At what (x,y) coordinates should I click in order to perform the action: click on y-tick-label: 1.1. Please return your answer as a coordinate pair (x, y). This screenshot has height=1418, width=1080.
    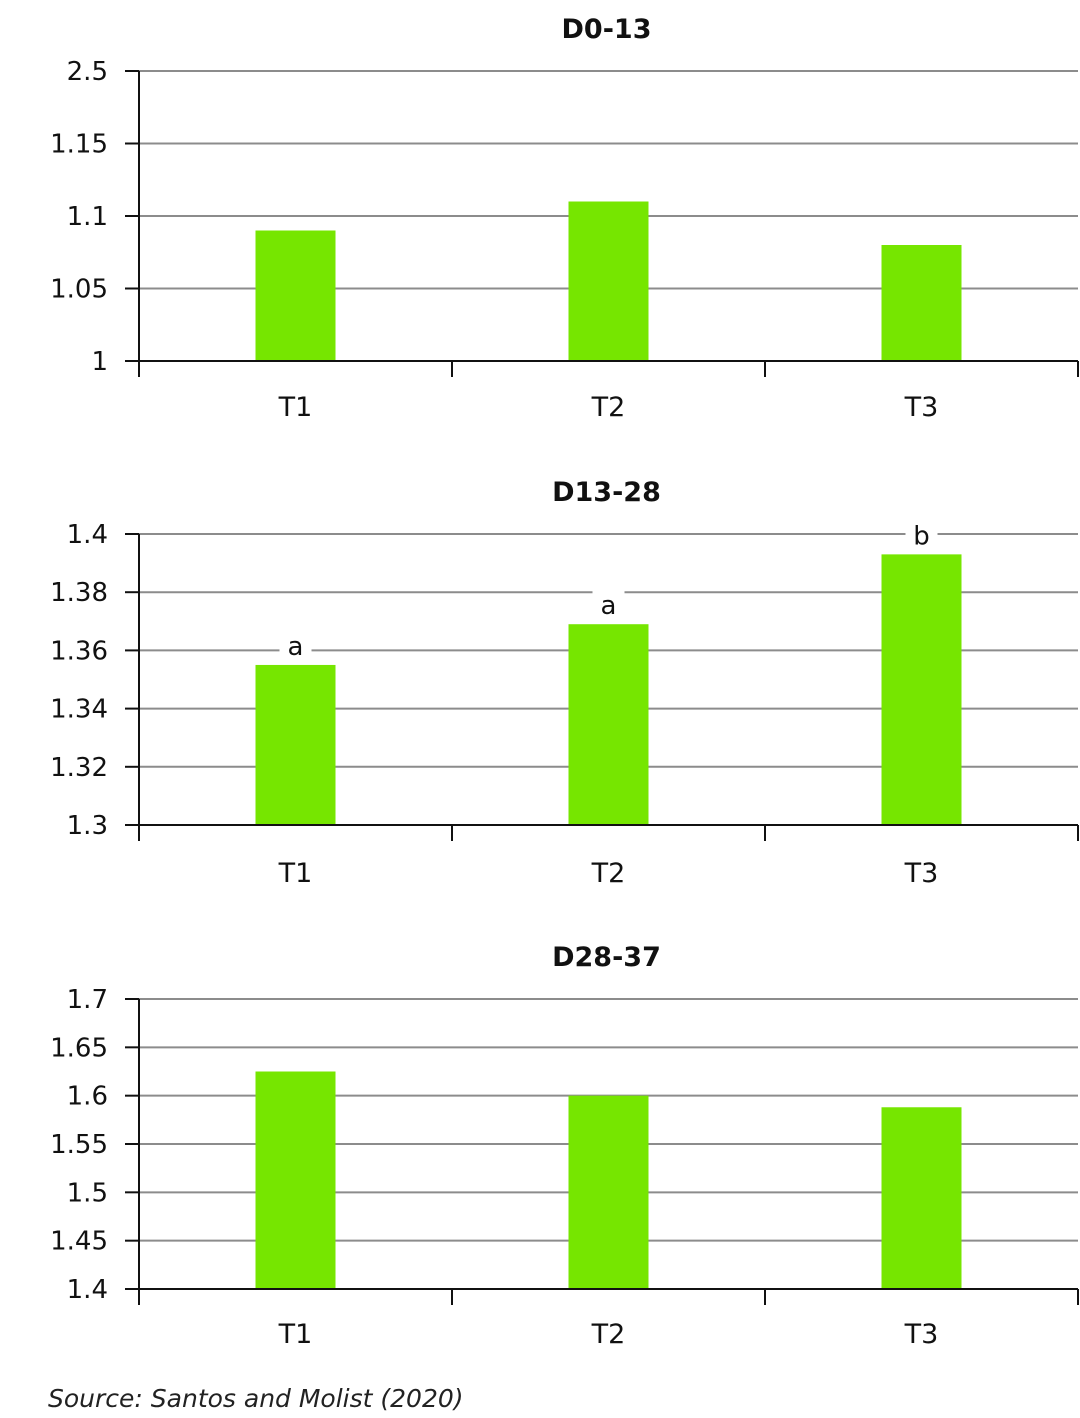
    Looking at the image, I should click on (87, 217).